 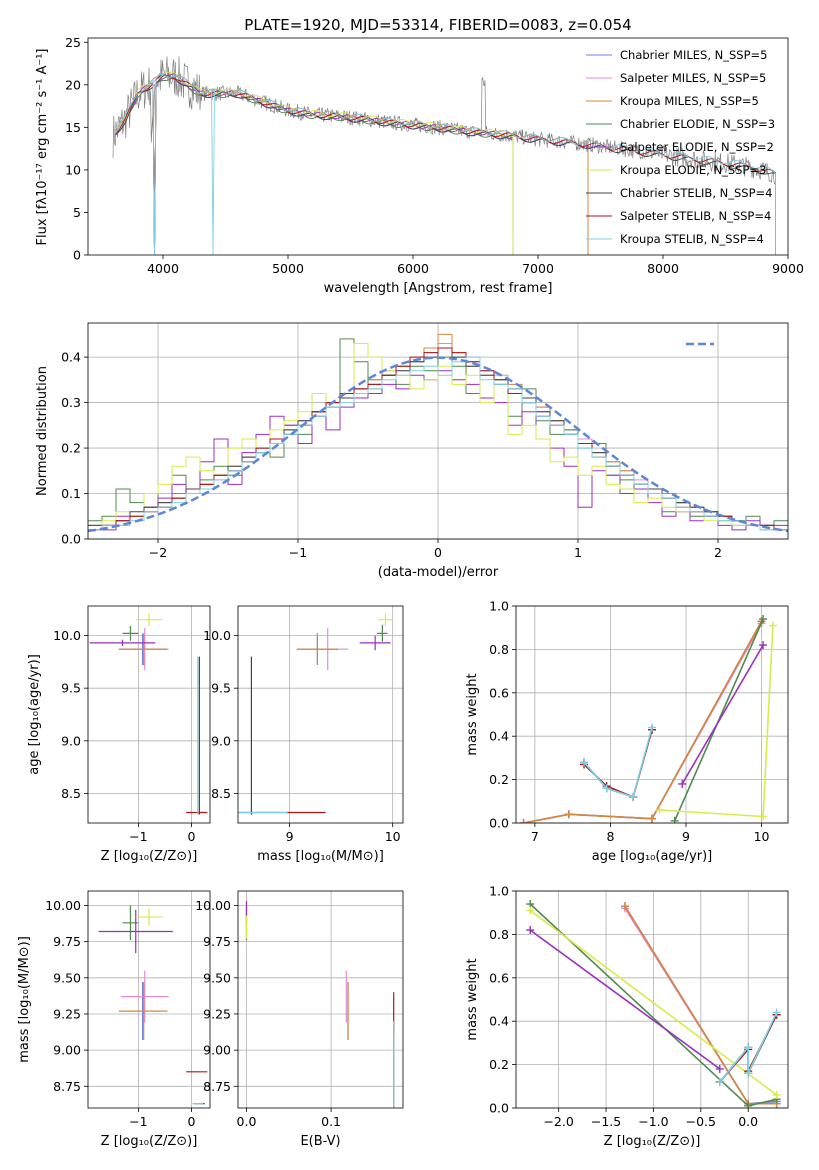 What do you see at coordinates (217, 1013) in the screenshot?
I see `y-tick-label: 9.25` at bounding box center [217, 1013].